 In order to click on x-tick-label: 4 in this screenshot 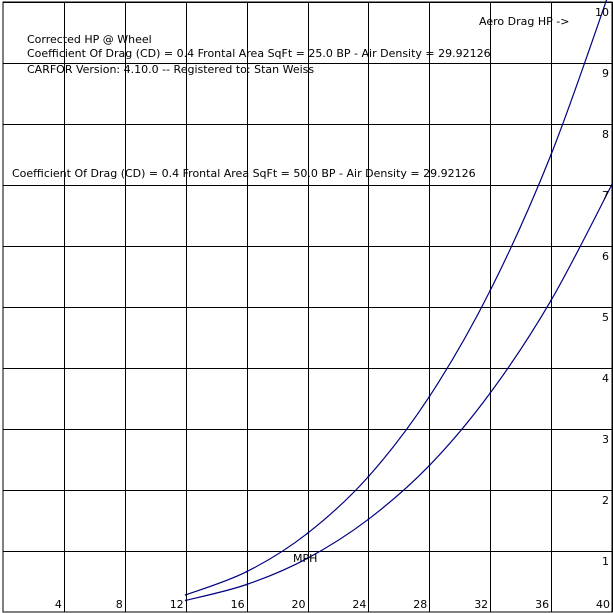, I will do `click(58, 604)`.